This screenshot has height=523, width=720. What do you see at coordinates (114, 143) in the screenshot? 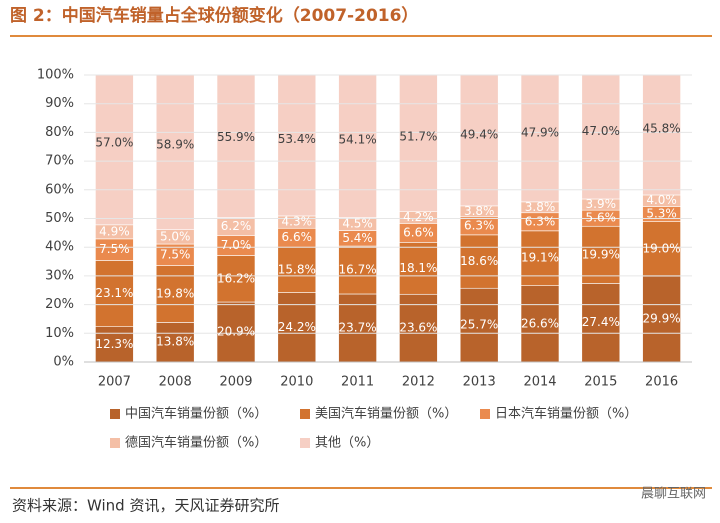
I see `value-label: 57.0%` at bounding box center [114, 143].